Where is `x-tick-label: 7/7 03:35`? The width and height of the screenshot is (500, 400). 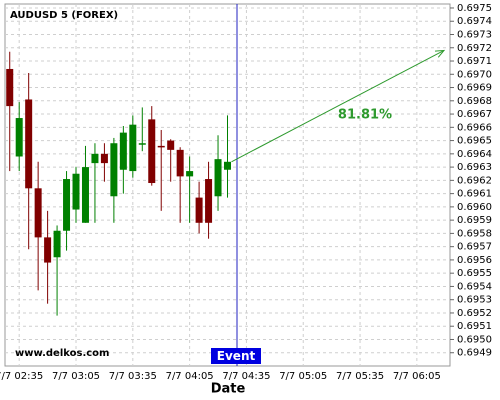
x-tick-label: 7/7 03:35 is located at coordinates (133, 376).